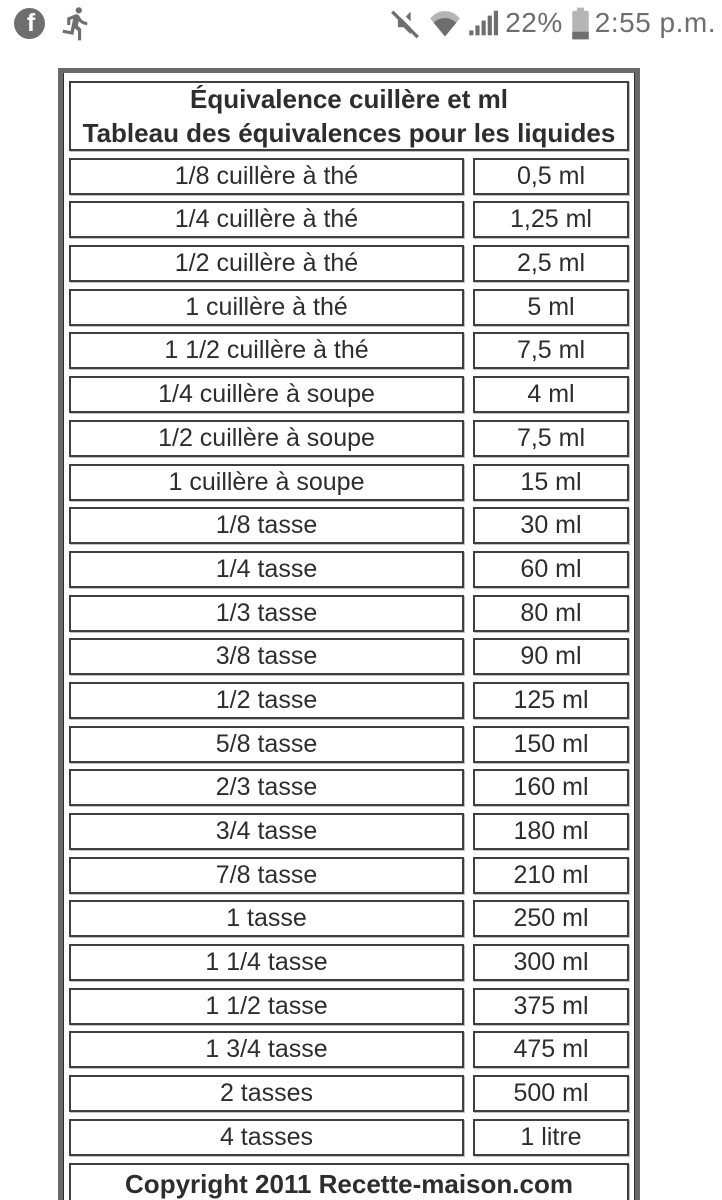 This screenshot has width=722, height=1200. I want to click on status-bar-indicators: 22% 2:55 p.m., so click(552, 23).